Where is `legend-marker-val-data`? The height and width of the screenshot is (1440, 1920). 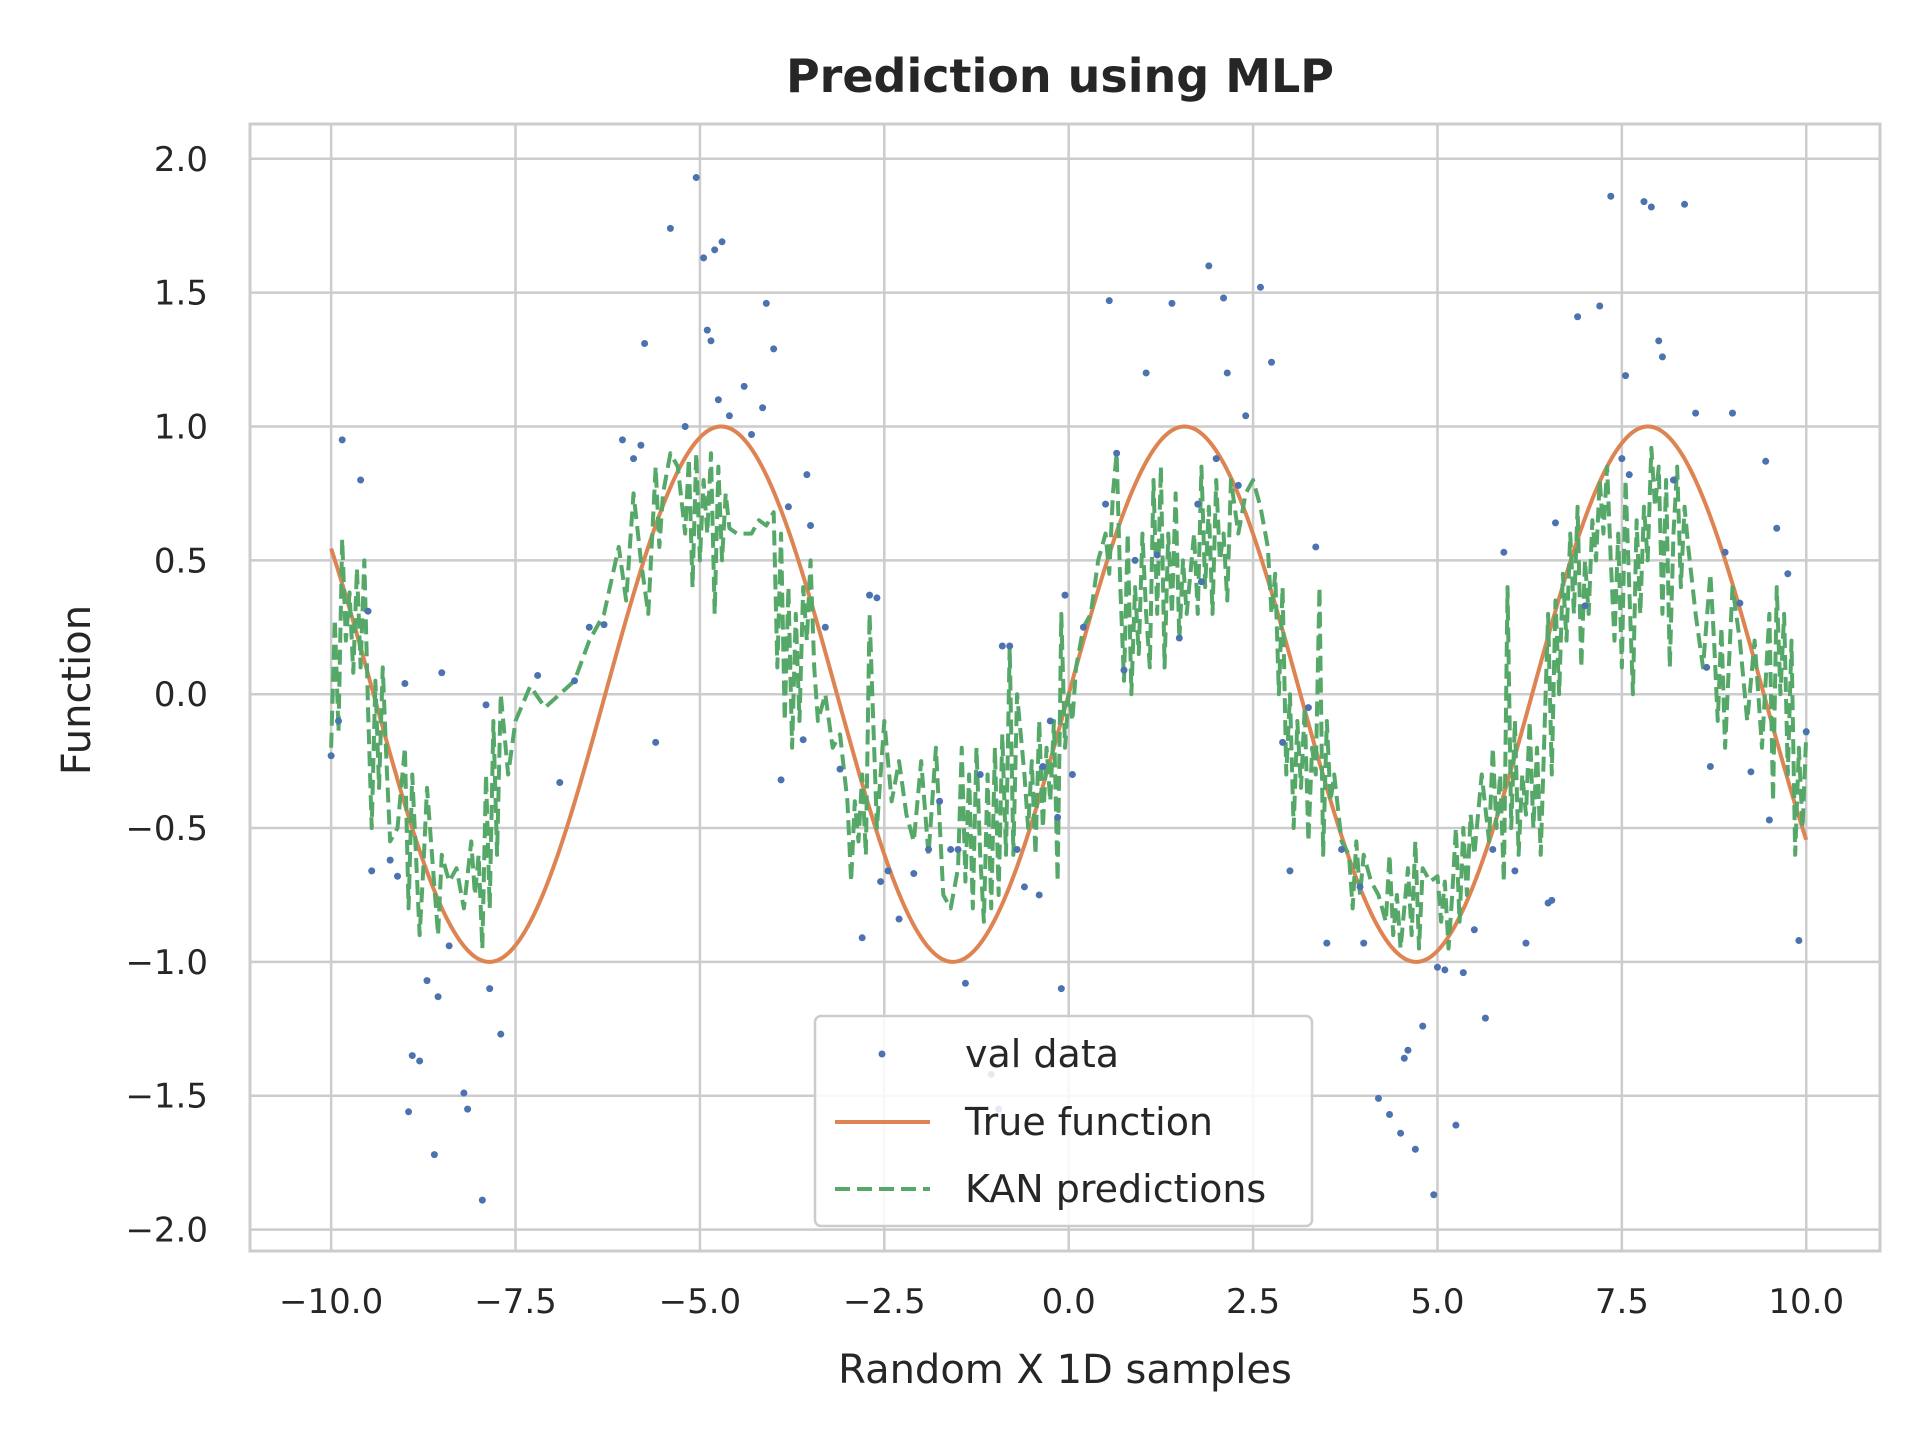
legend-marker-val-data is located at coordinates (882, 1054).